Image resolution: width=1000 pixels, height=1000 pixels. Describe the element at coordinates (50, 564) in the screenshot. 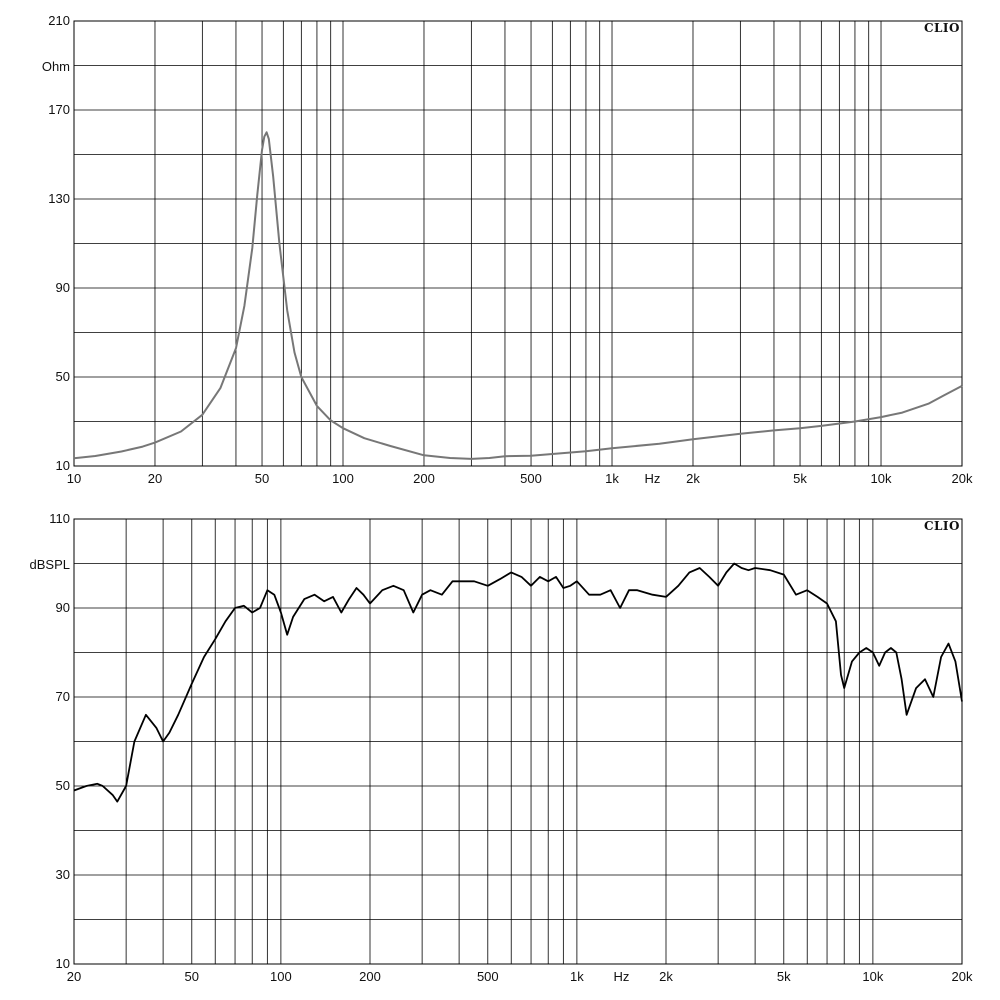

I see `spl-y-axis-label: dBSPL` at that location.